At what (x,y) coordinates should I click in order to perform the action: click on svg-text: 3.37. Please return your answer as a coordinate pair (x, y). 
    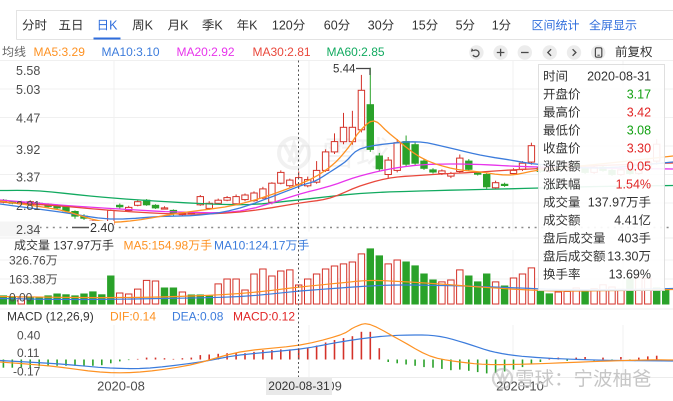
    Looking at the image, I should click on (28, 178).